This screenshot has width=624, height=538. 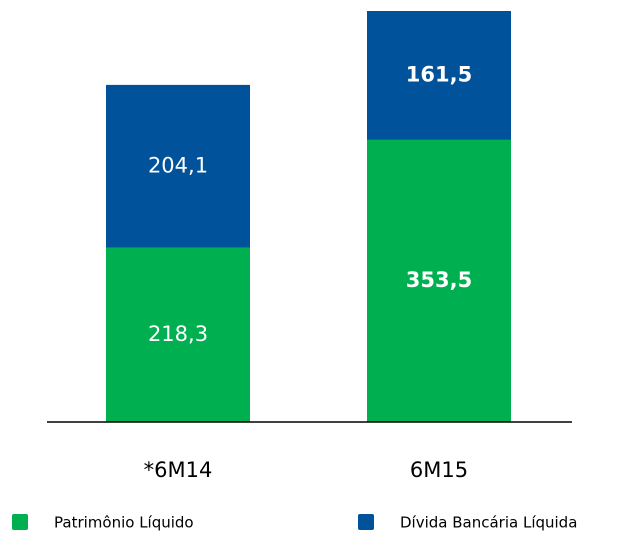 I want to click on data-label: 161,5, so click(x=439, y=74).